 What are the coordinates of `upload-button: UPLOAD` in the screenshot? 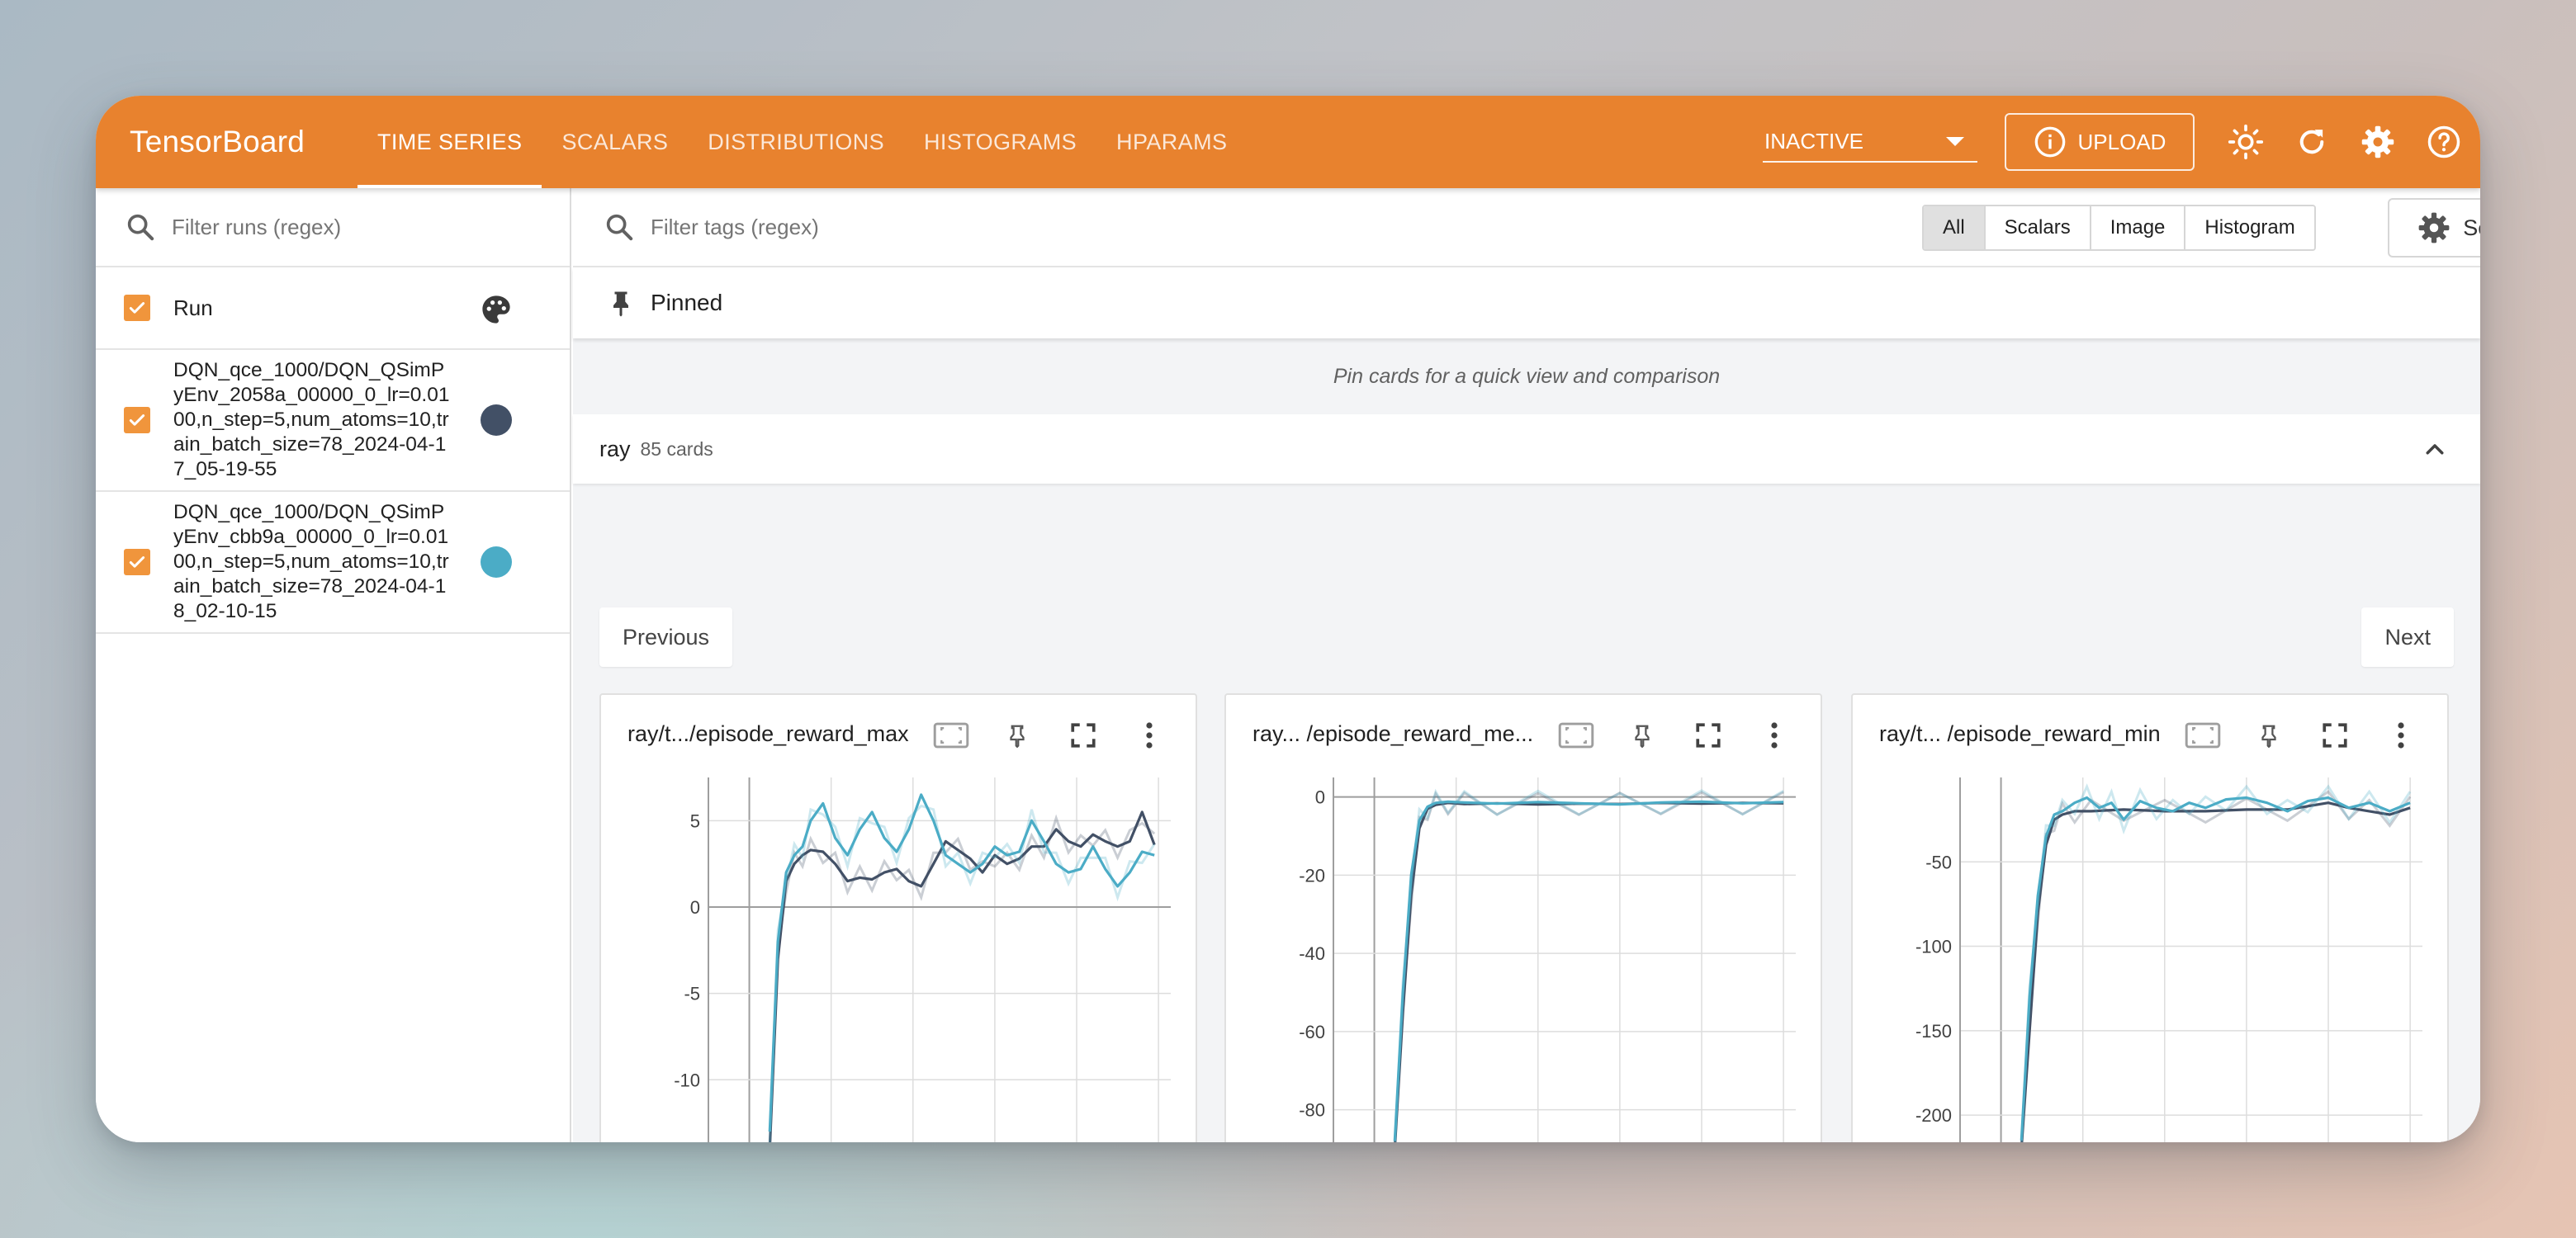 It's located at (2100, 142).